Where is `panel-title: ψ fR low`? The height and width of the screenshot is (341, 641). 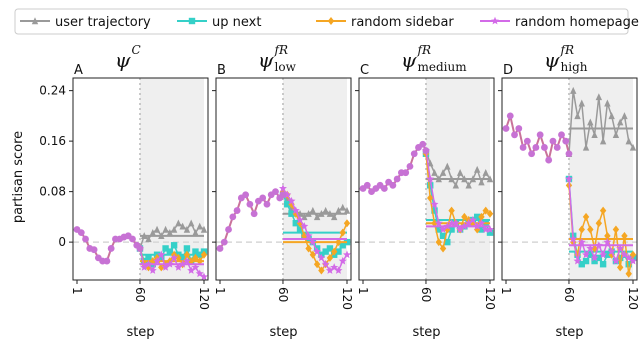
panel-title: ψ fR low is located at coordinates (277, 58).